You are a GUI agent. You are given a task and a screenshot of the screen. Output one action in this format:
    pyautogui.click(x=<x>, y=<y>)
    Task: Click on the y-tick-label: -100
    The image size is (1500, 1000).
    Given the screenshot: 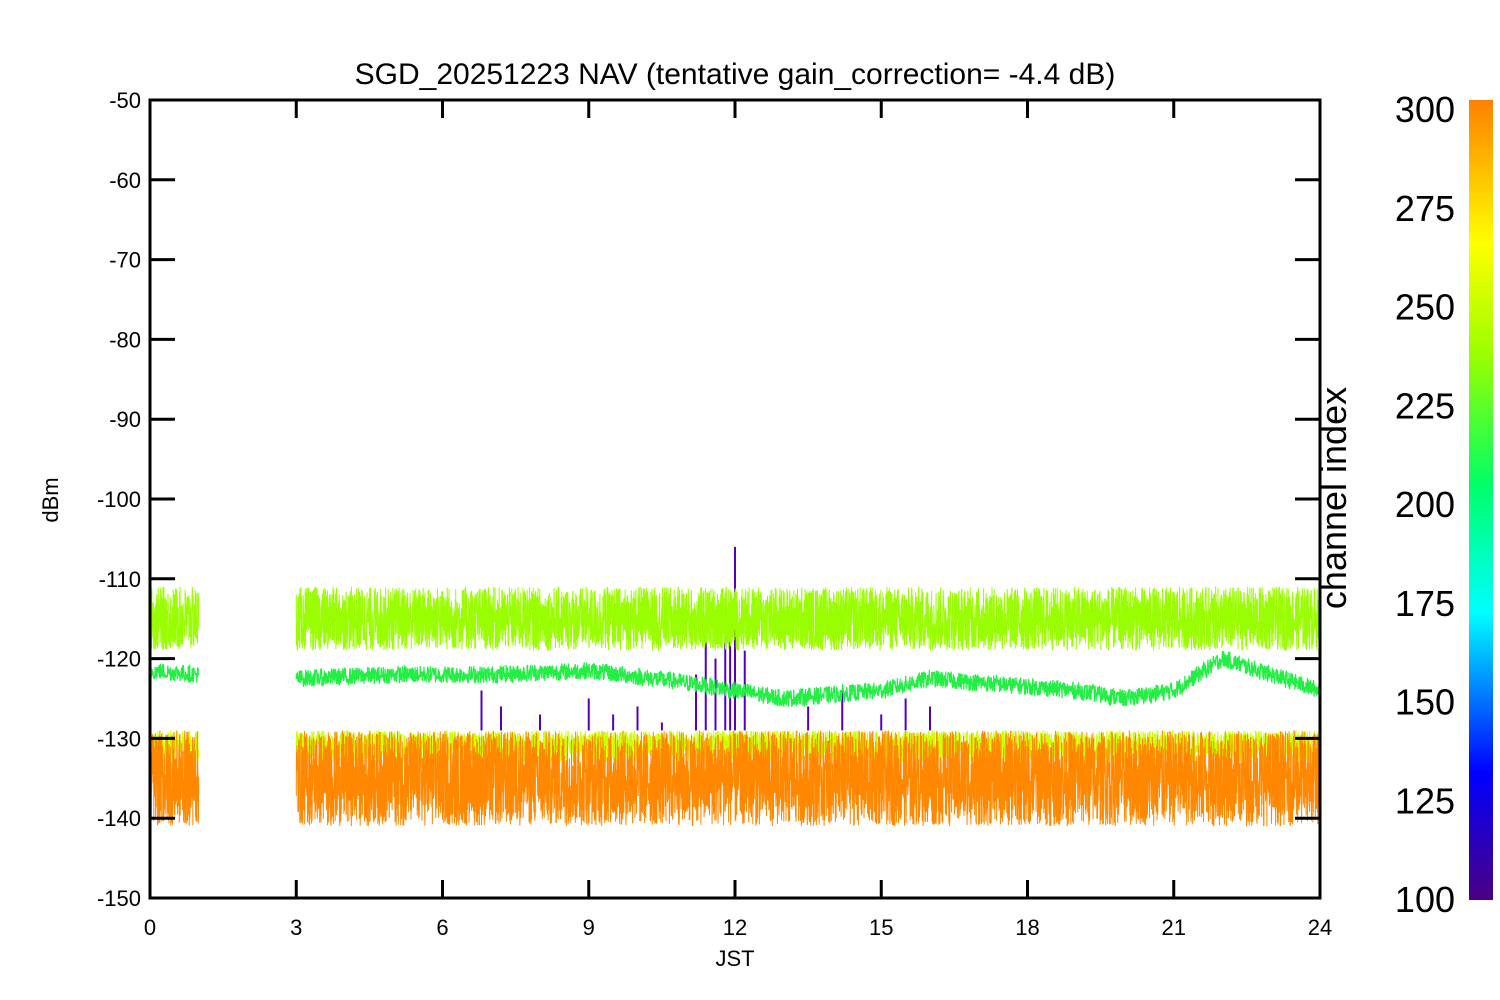 What is the action you would take?
    pyautogui.click(x=119, y=499)
    